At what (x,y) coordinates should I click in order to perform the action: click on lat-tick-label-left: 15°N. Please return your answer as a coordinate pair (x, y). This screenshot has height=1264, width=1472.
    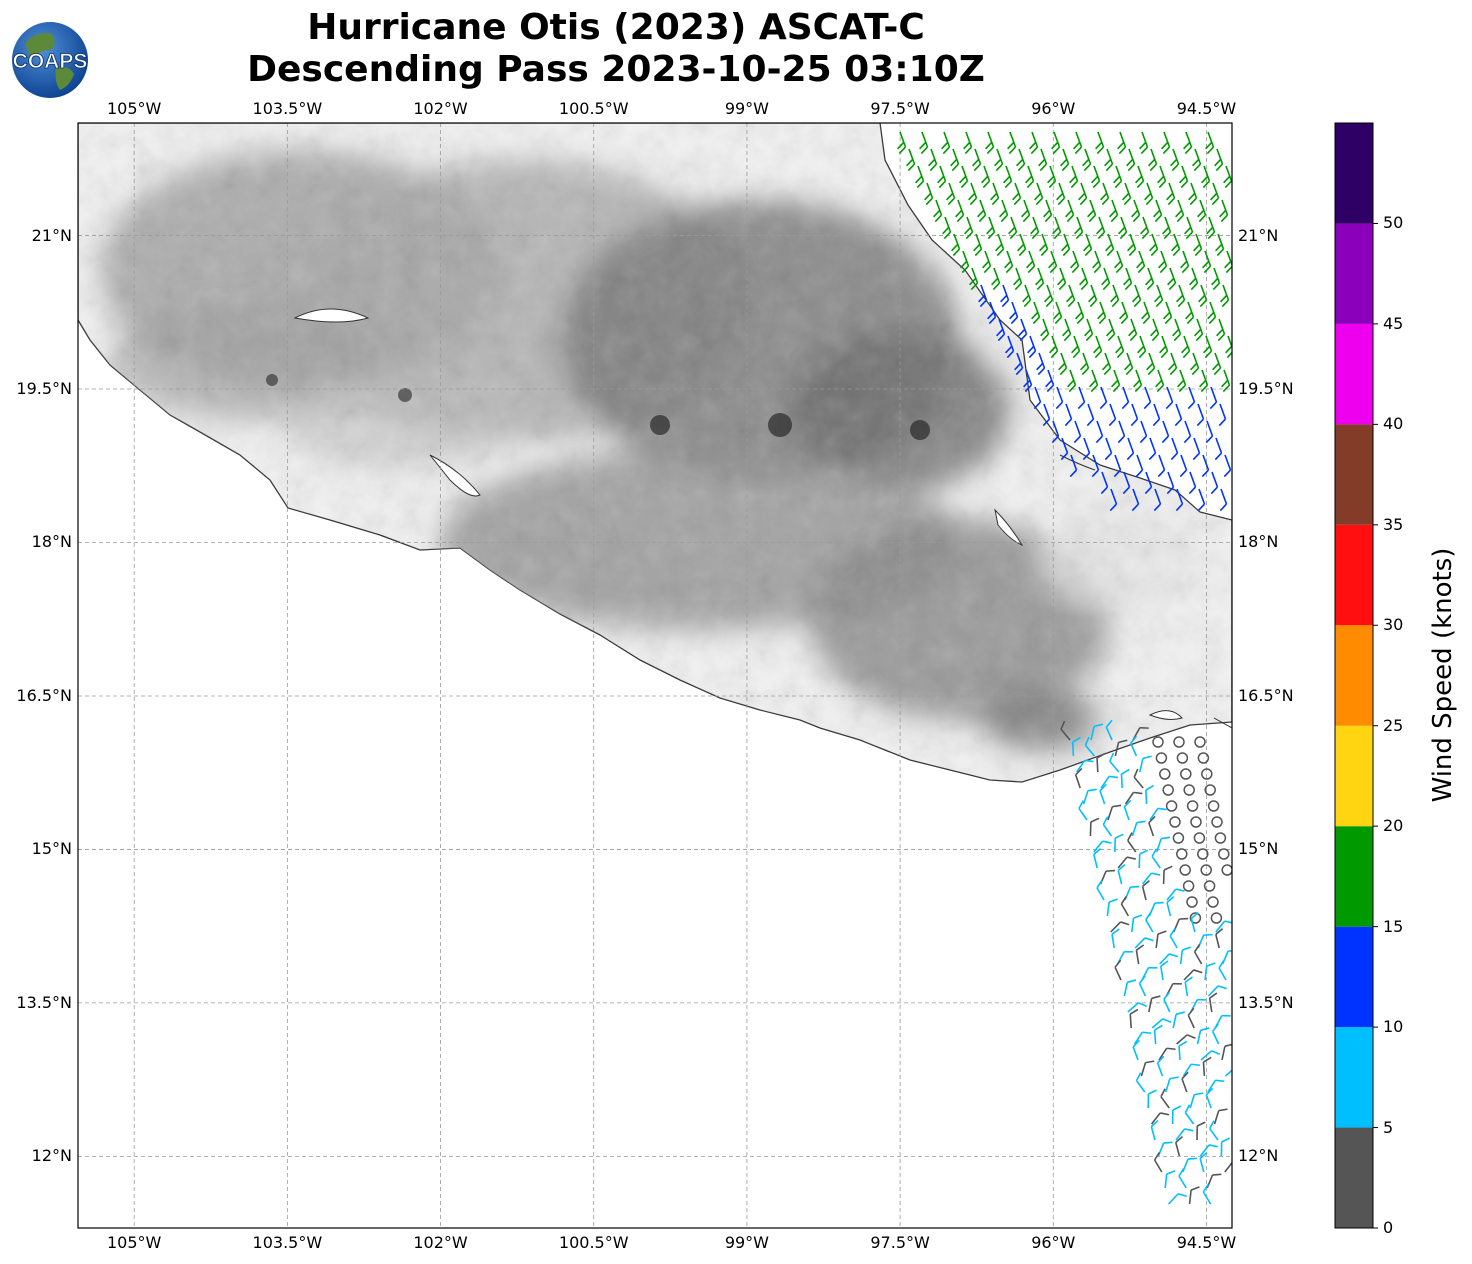
    Looking at the image, I should click on (51, 849).